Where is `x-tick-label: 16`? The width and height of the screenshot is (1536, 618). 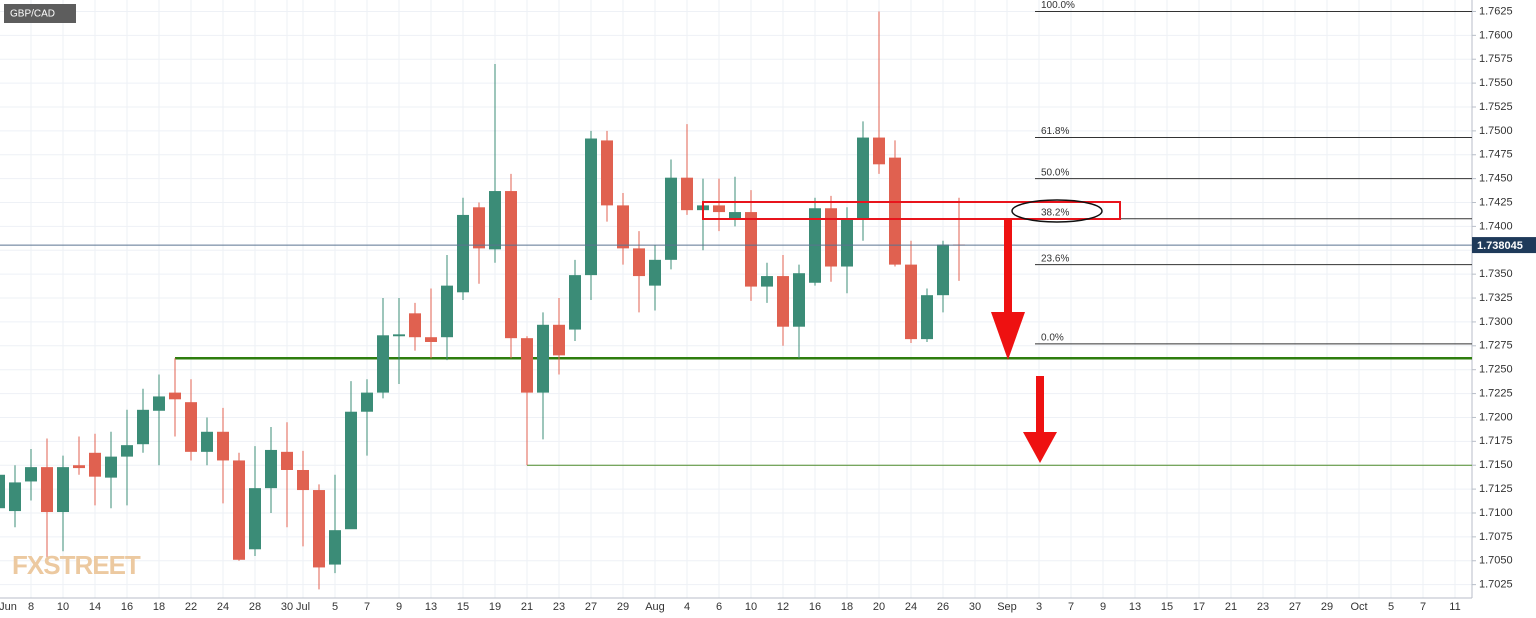 x-tick-label: 16 is located at coordinates (815, 607).